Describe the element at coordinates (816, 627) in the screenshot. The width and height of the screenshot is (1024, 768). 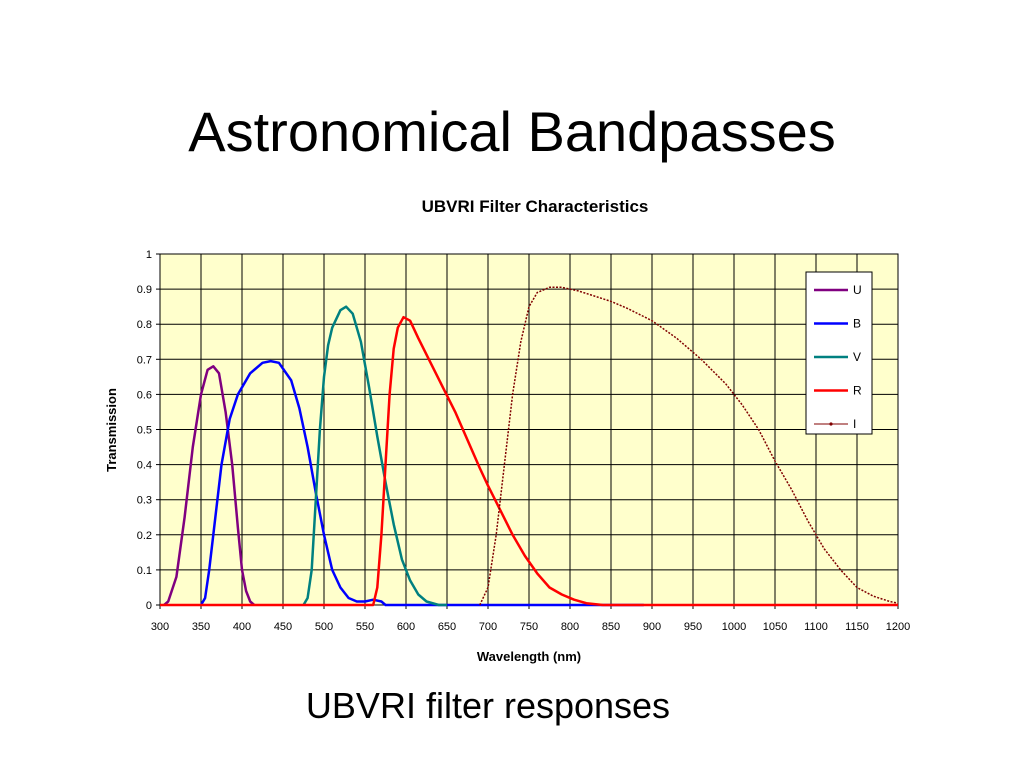
I see `x-tick-label: 1100` at that location.